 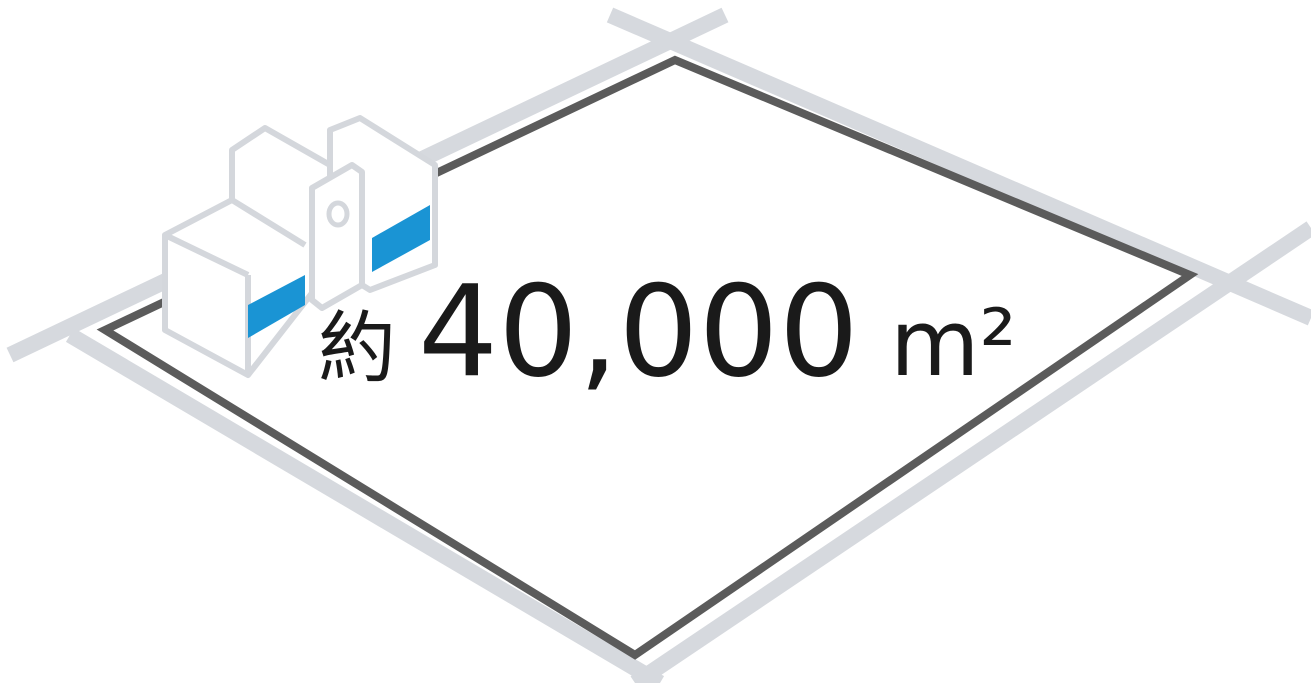 I want to click on buildings, so click(x=300, y=246).